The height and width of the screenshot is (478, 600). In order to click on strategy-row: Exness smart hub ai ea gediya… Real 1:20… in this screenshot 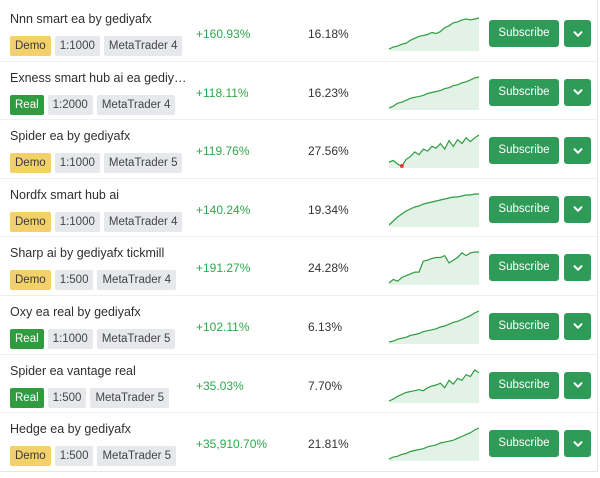, I will do `click(298, 91)`.